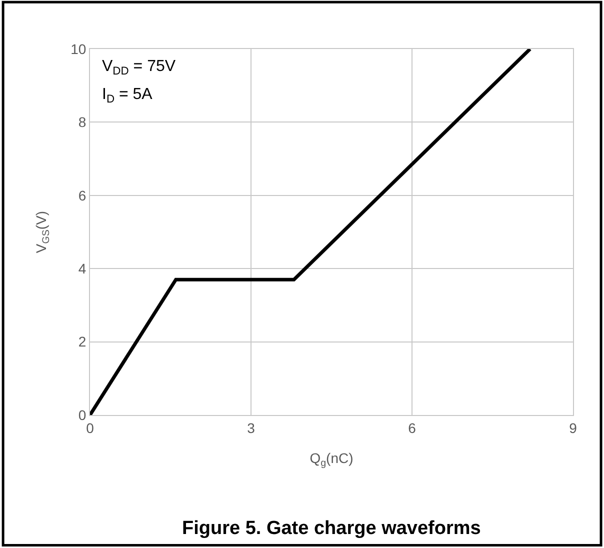 This screenshot has width=604, height=548. I want to click on y-tick-label: 6, so click(82, 195).